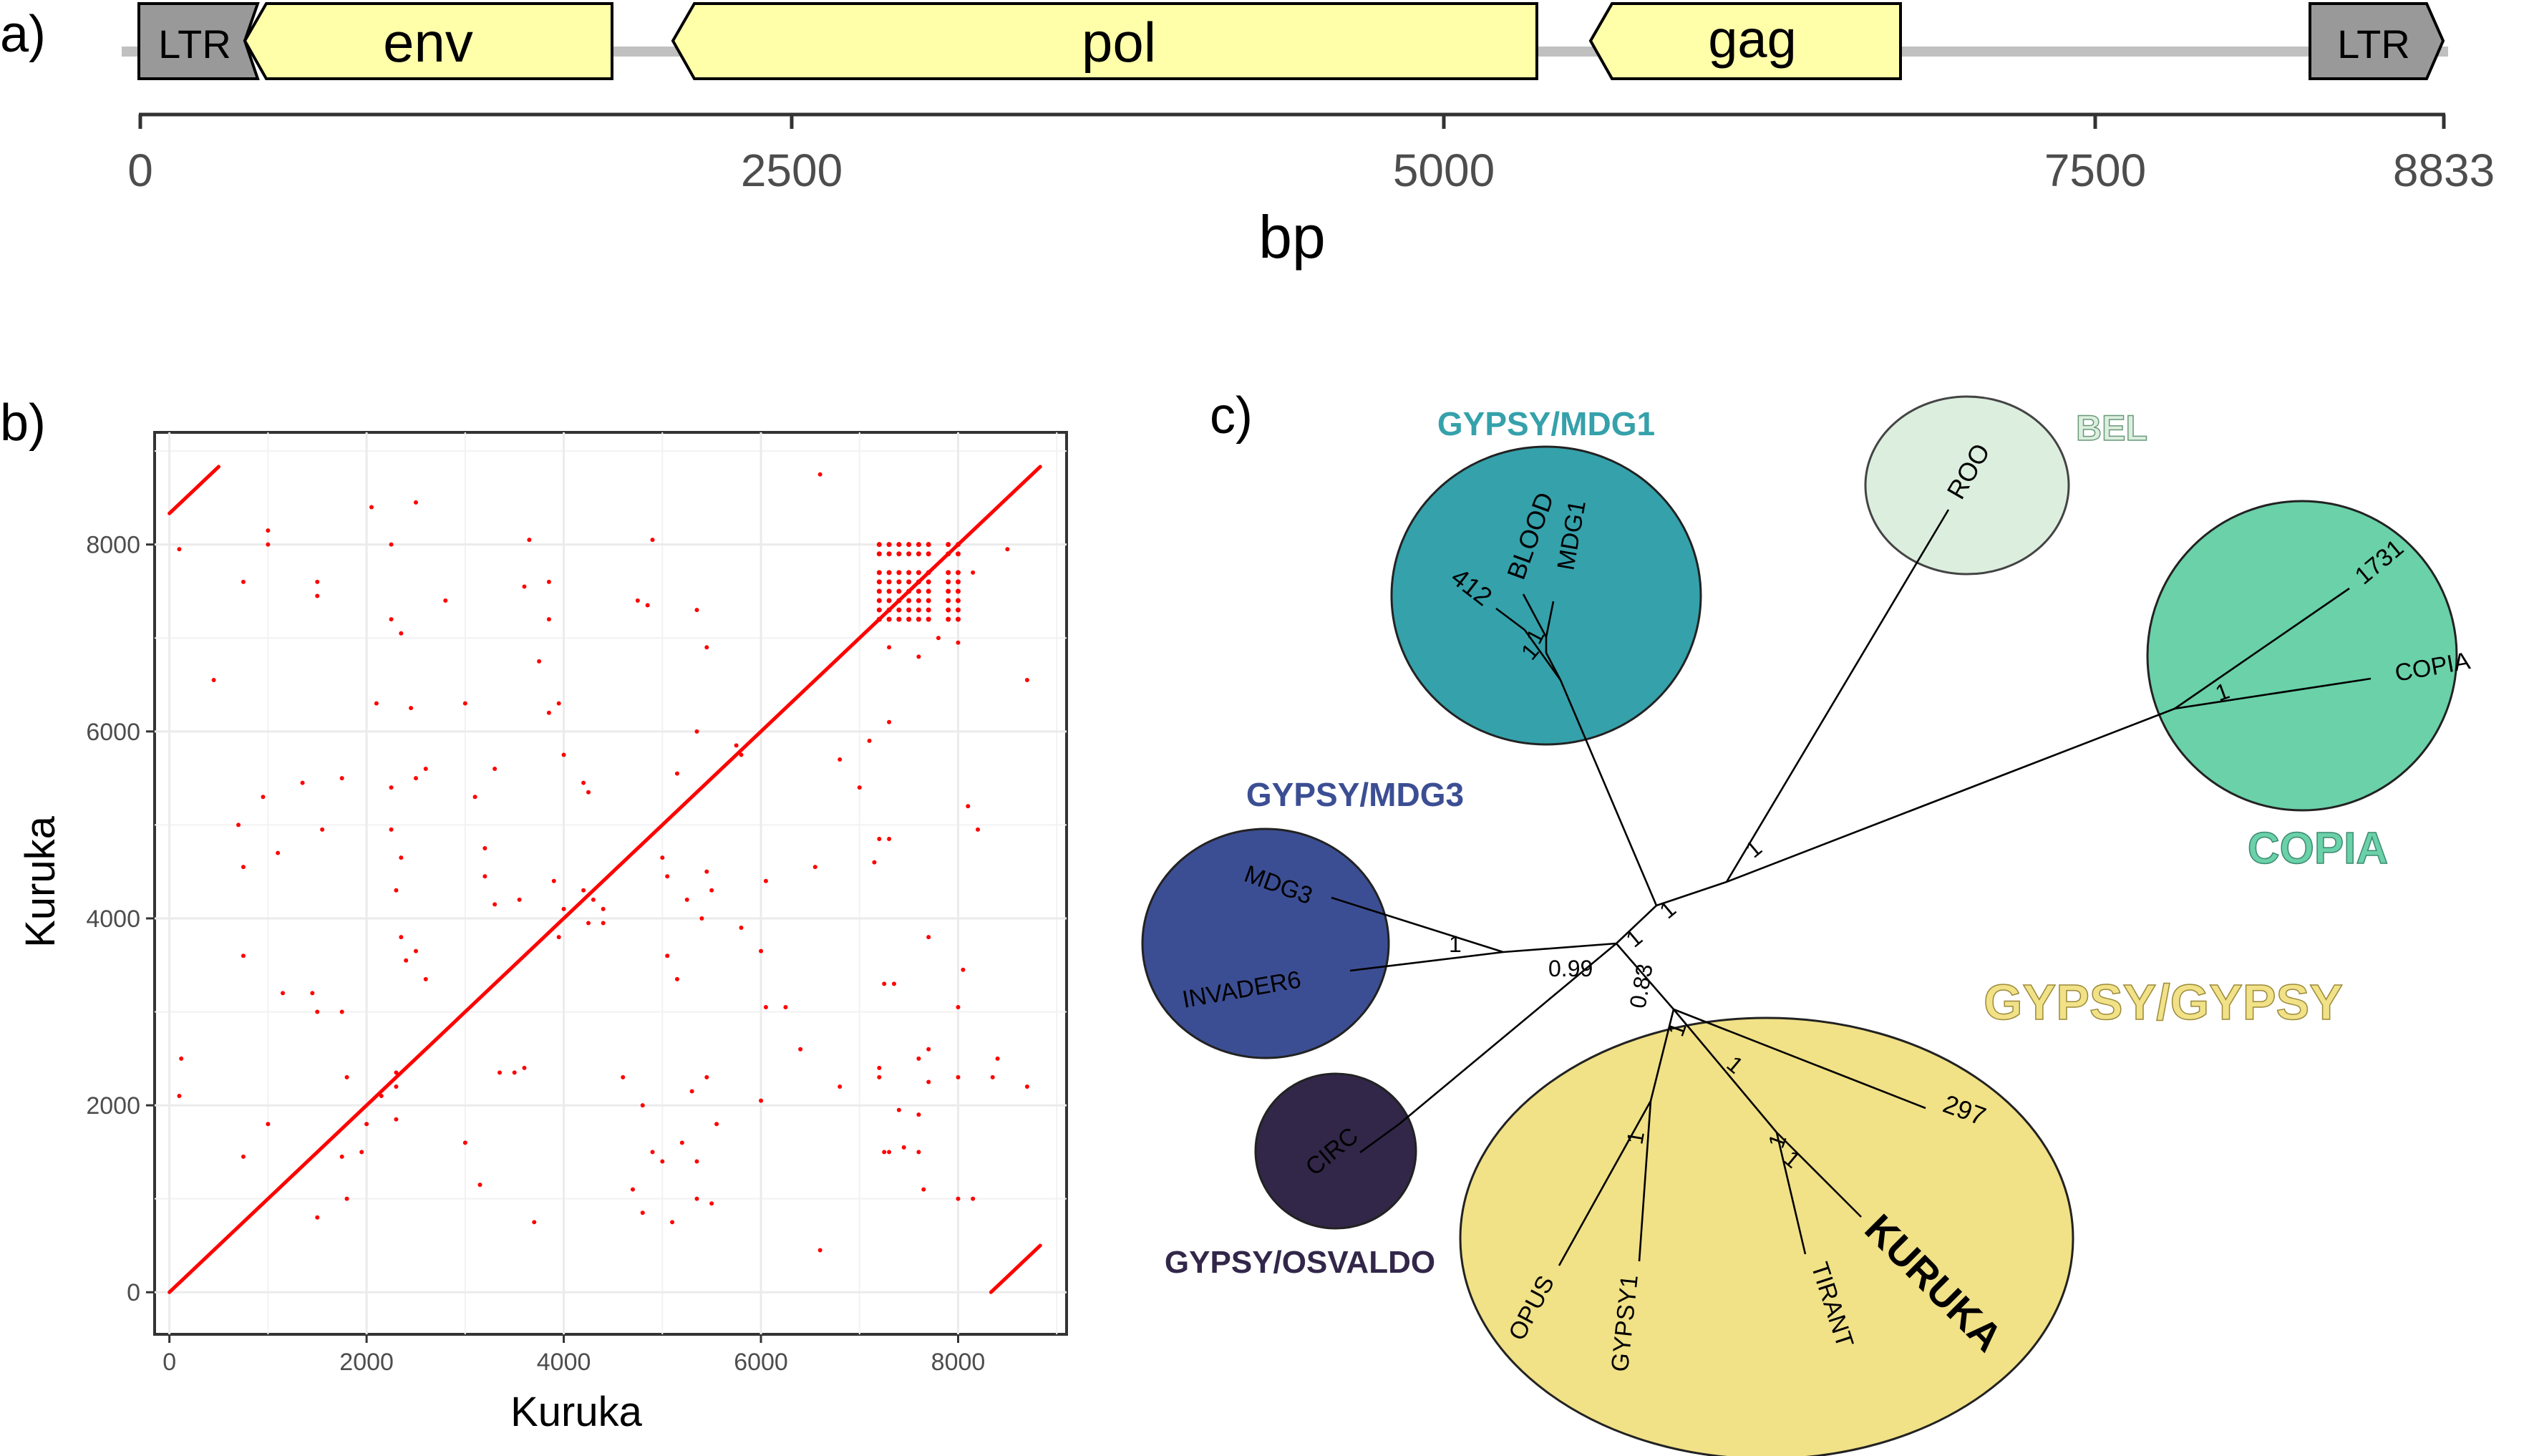 Image resolution: width=2529 pixels, height=1456 pixels. Describe the element at coordinates (1355, 794) in the screenshot. I see `clade-name-mdg3: GYPSY/MDG3` at that location.